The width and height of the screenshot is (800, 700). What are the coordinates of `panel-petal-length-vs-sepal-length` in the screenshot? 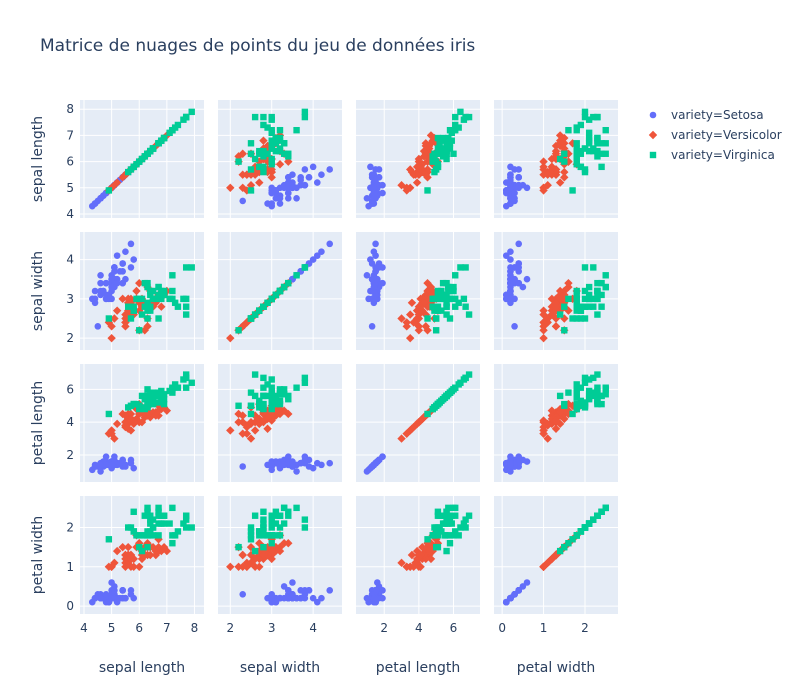 It's located at (142, 423).